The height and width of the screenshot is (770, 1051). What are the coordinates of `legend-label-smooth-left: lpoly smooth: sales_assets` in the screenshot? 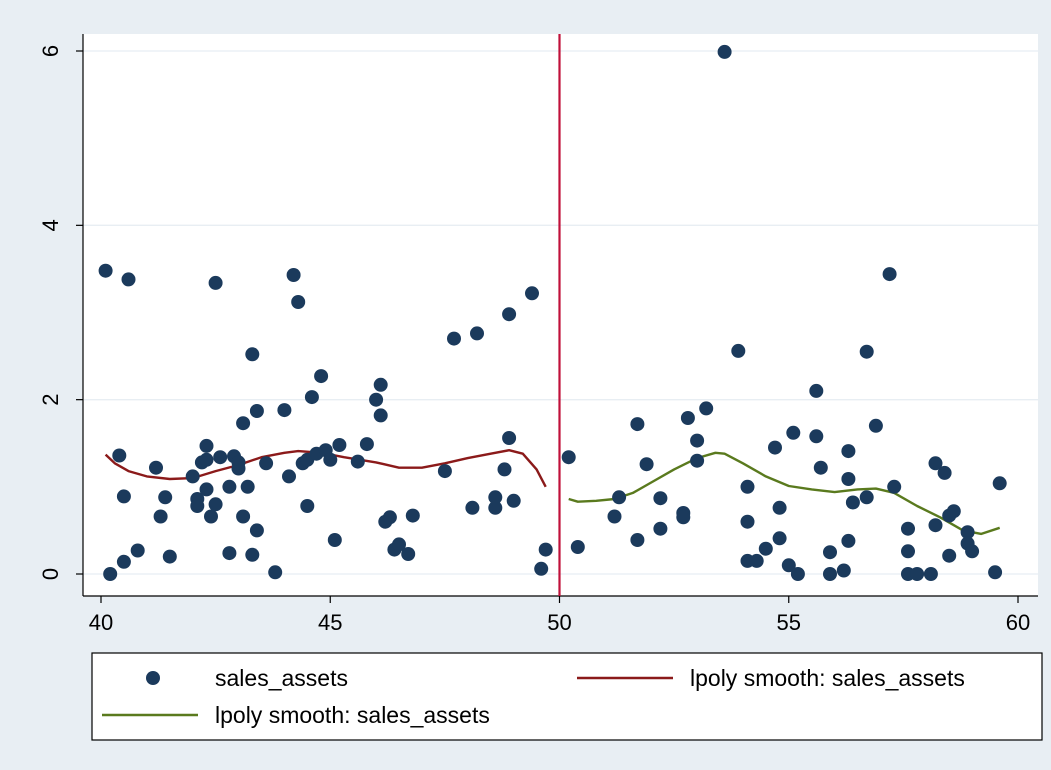 It's located at (827, 678).